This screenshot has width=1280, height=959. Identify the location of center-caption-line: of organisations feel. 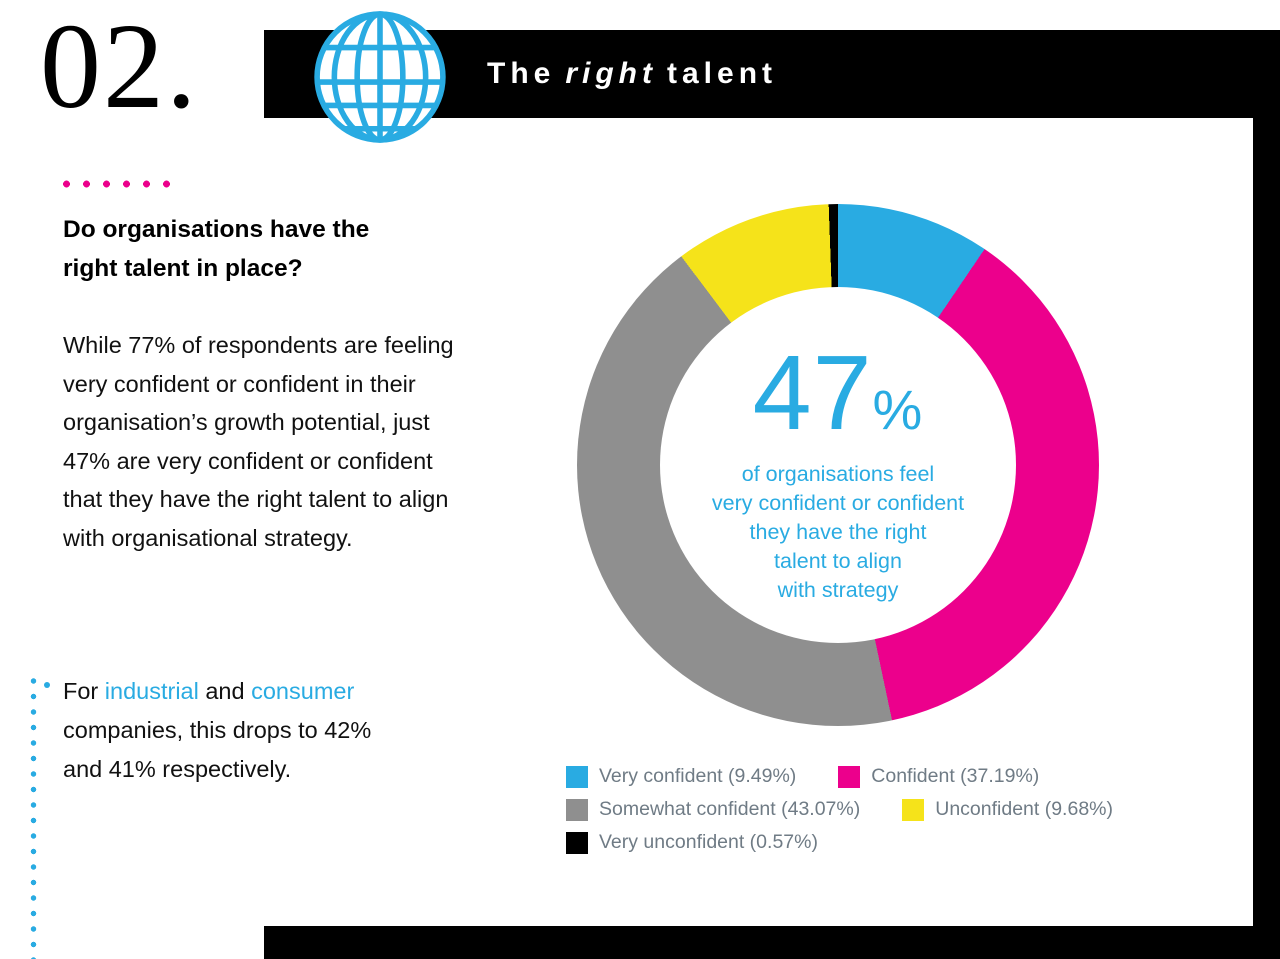
(838, 473).